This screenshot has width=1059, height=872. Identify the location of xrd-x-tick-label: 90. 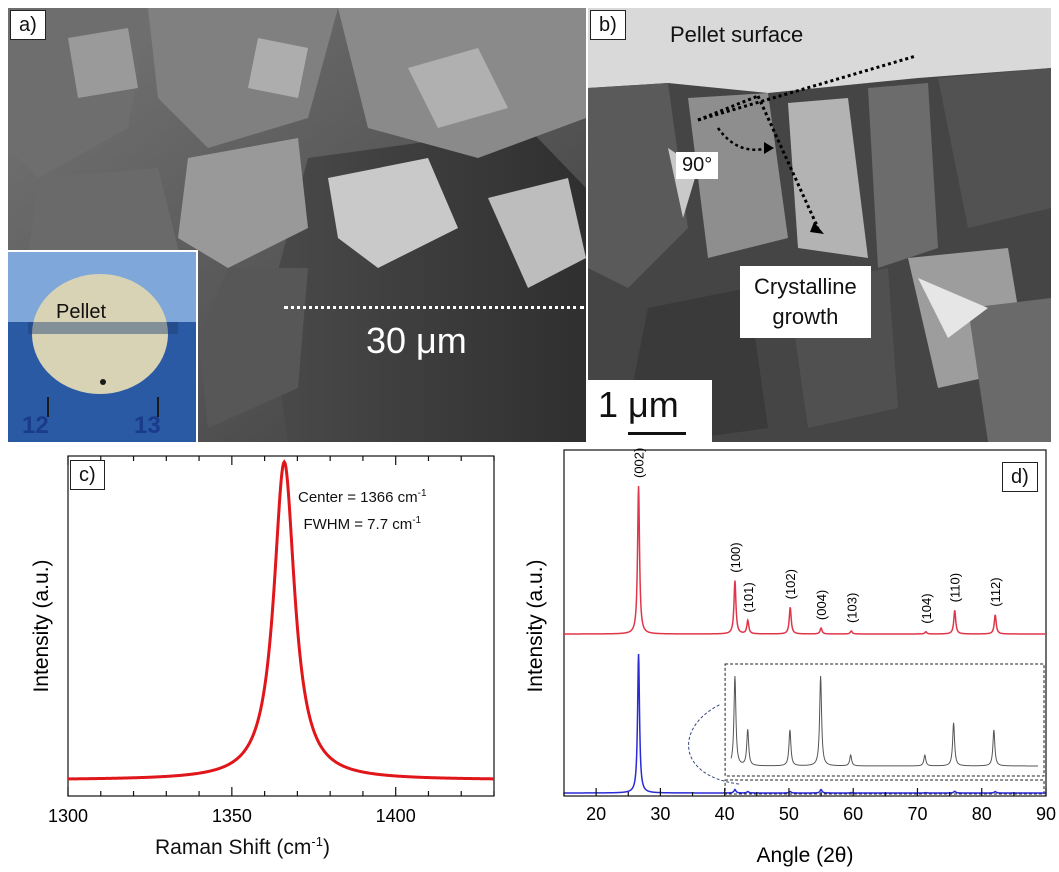
(1046, 814).